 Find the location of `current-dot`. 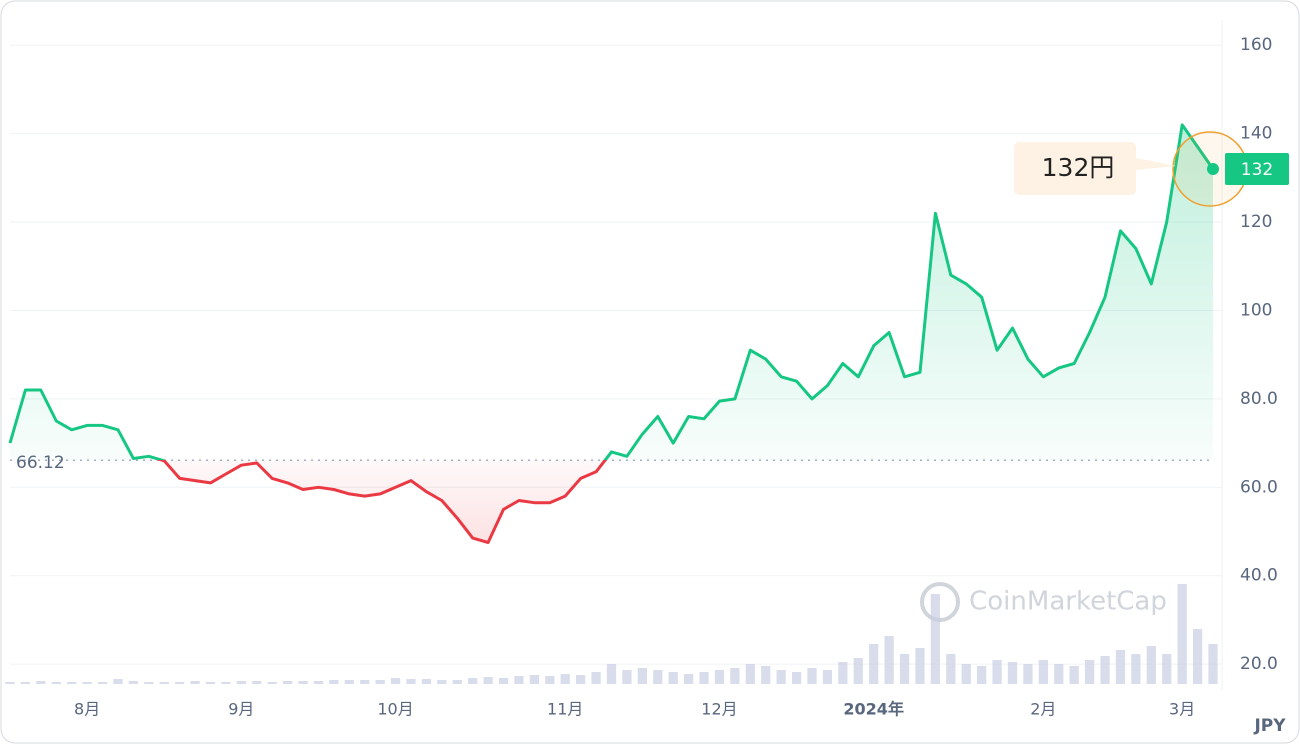

current-dot is located at coordinates (1213, 168).